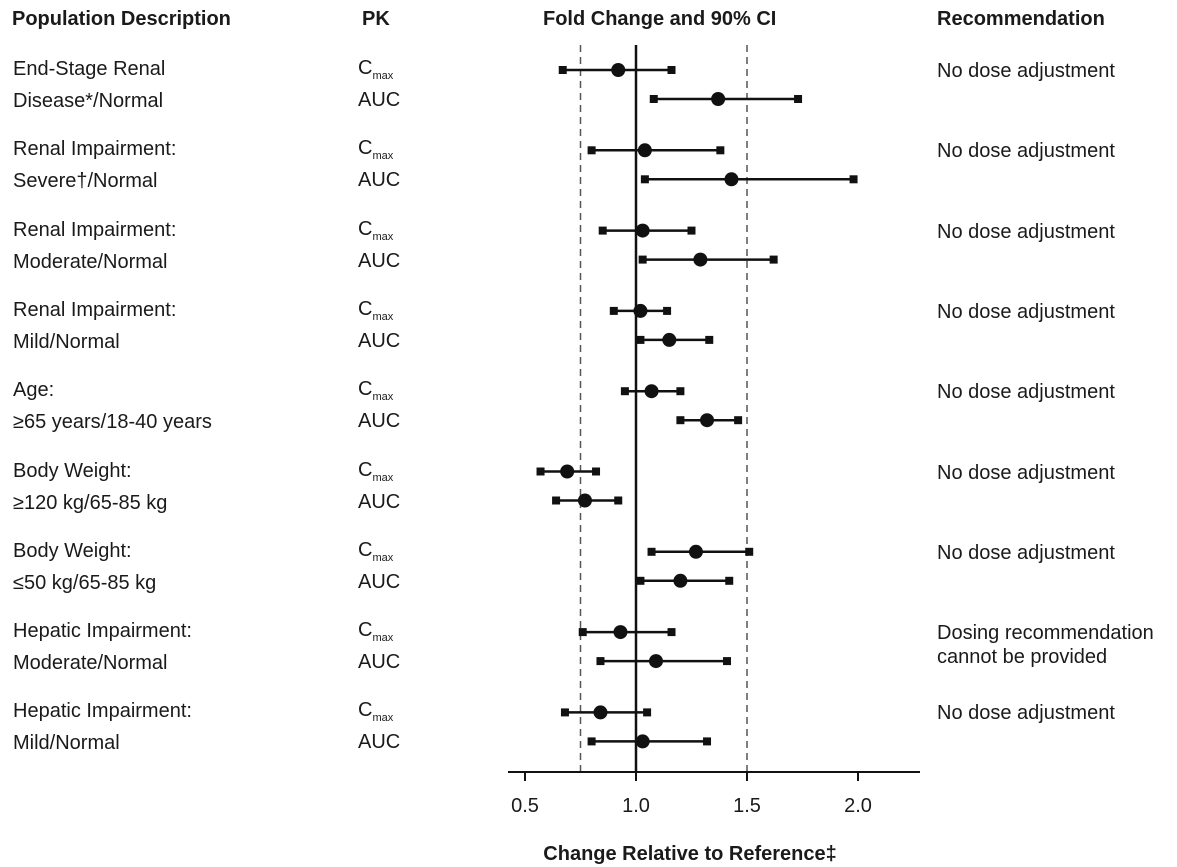  What do you see at coordinates (121, 19) in the screenshot?
I see `header-population-description: Population Description` at bounding box center [121, 19].